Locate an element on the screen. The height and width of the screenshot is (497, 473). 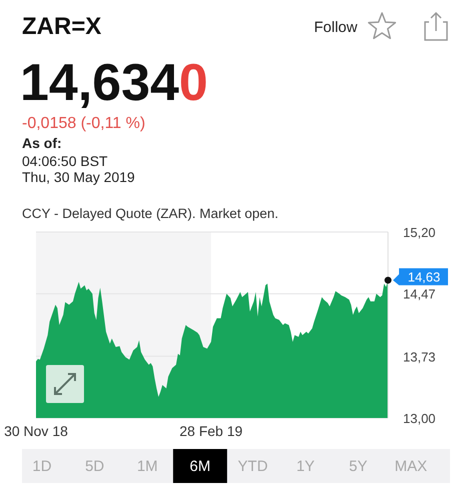
text: MAX is located at coordinates (411, 466).